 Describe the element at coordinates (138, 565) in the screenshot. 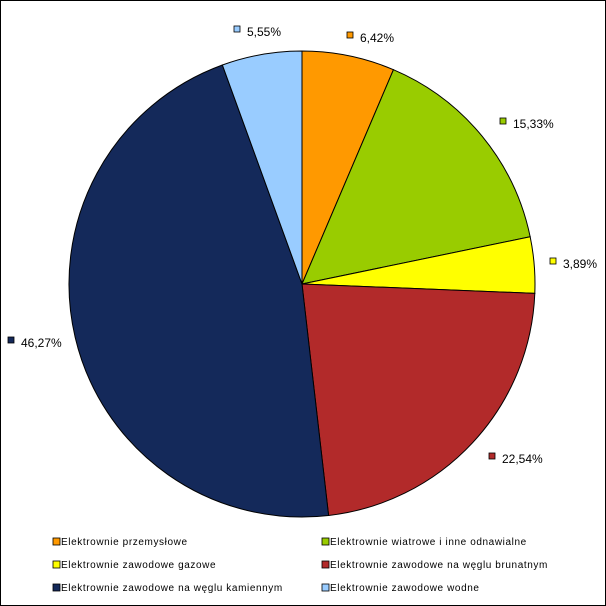

I see `legend-label-3: Elektrownie zawodowe gazowe` at that location.